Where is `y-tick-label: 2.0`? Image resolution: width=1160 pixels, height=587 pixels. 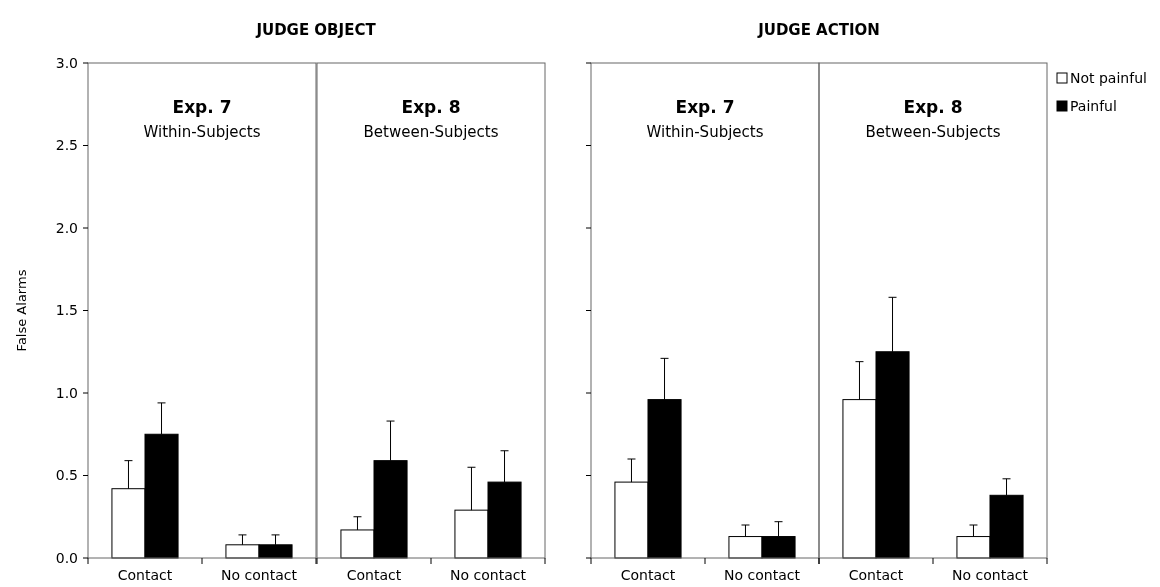 y-tick-label: 2.0 is located at coordinates (66, 227).